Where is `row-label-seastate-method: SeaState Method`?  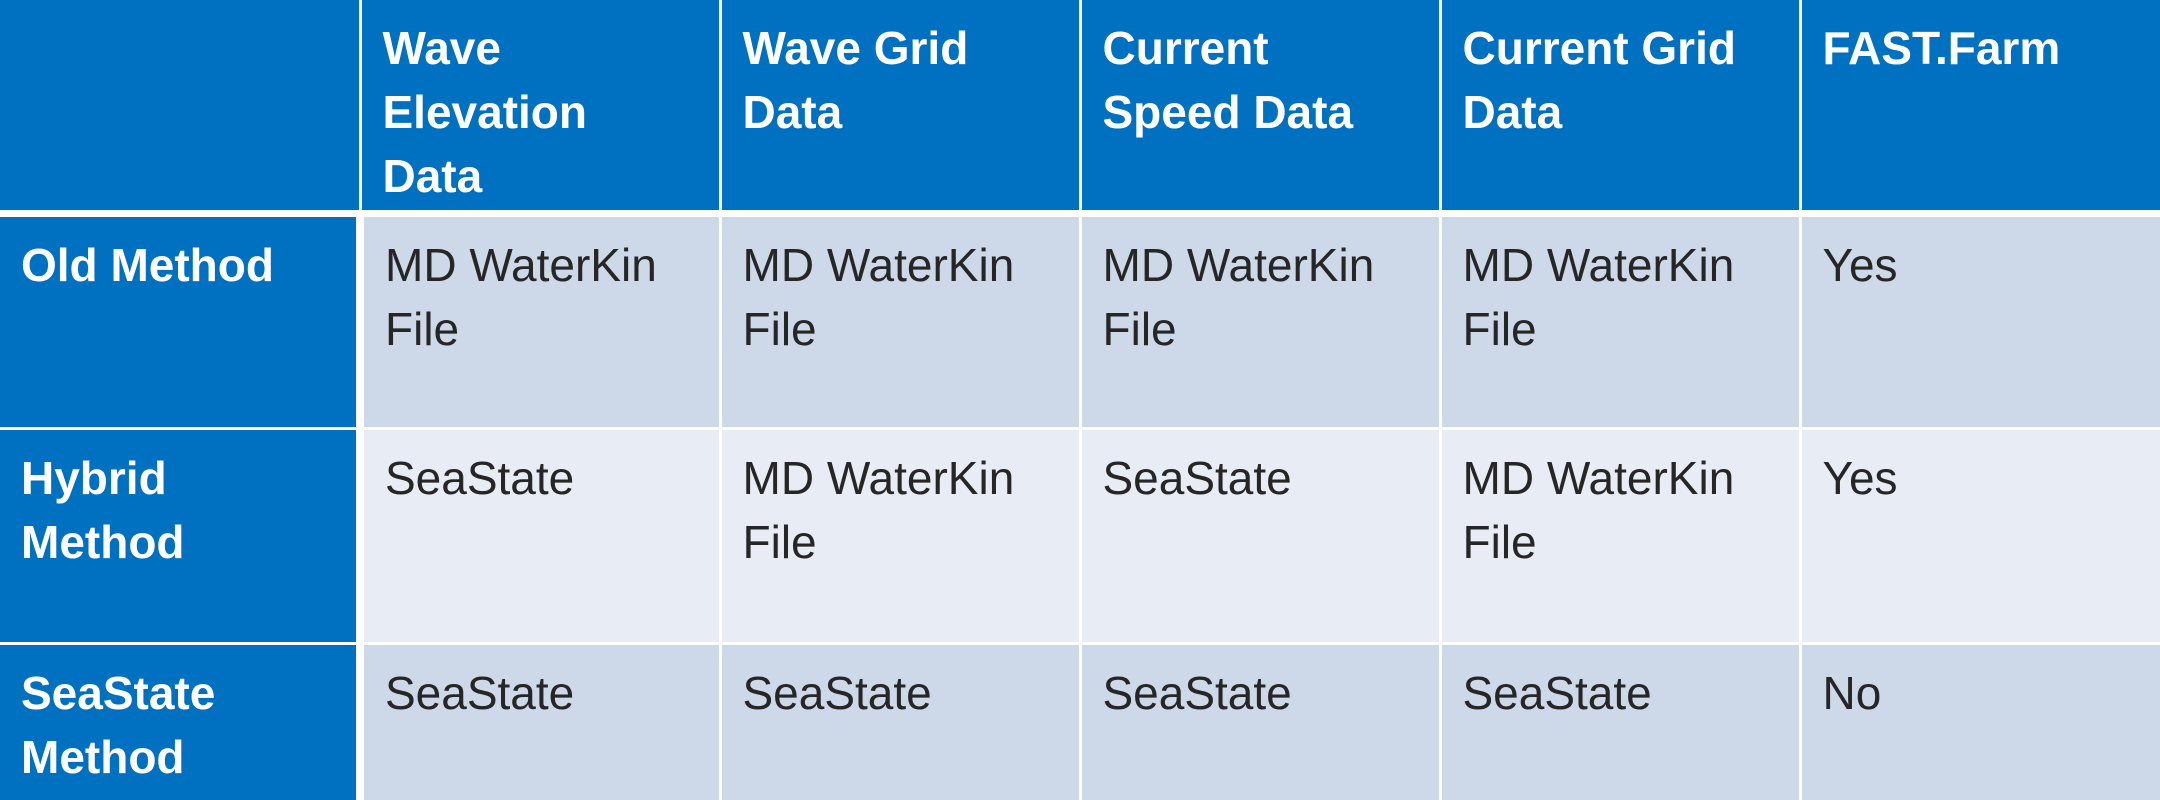 row-label-seastate-method: SeaState Method is located at coordinates (182, 721).